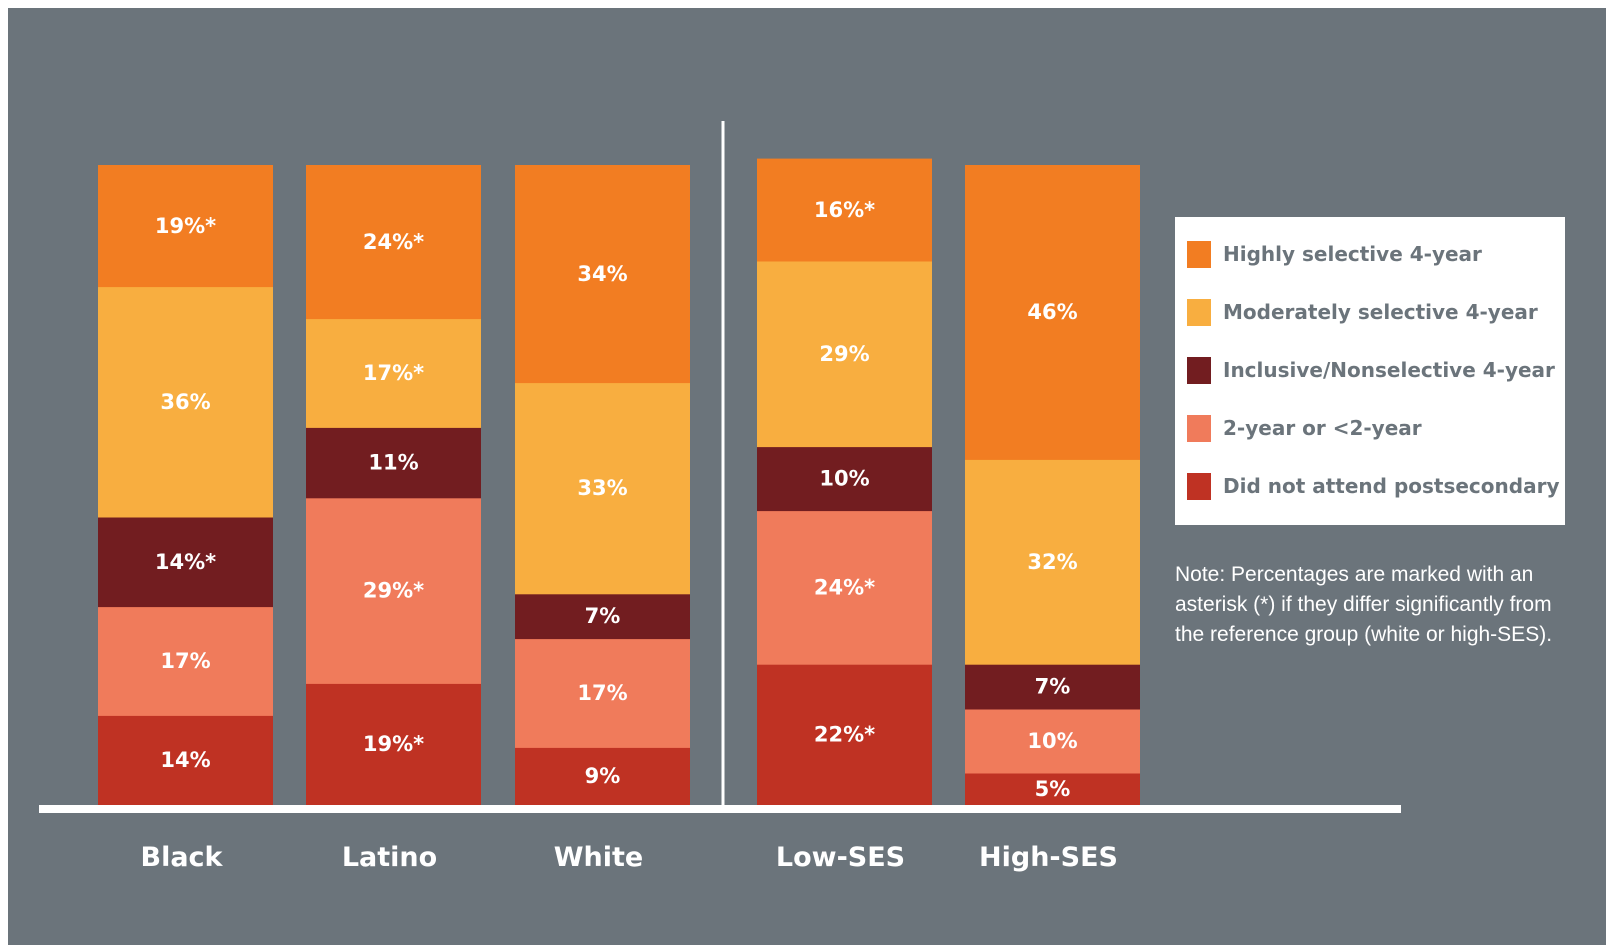  I want to click on data-label-low-ses-did-not-attend-postsecondary: 22%*, so click(844, 735).